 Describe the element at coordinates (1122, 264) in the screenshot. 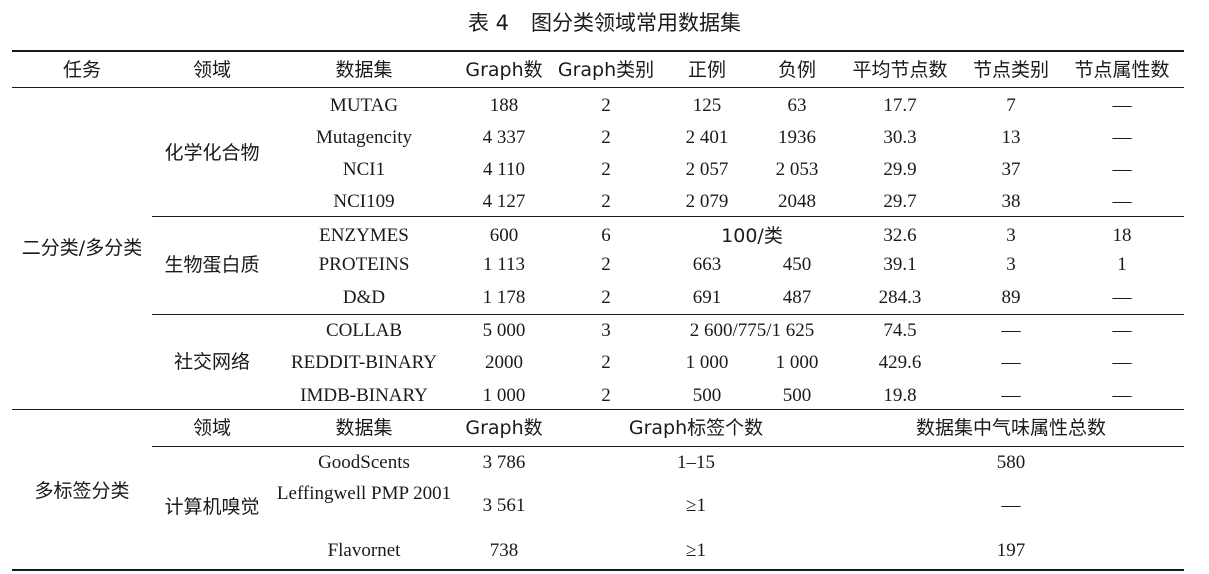

I see `node-attrs: 1` at that location.